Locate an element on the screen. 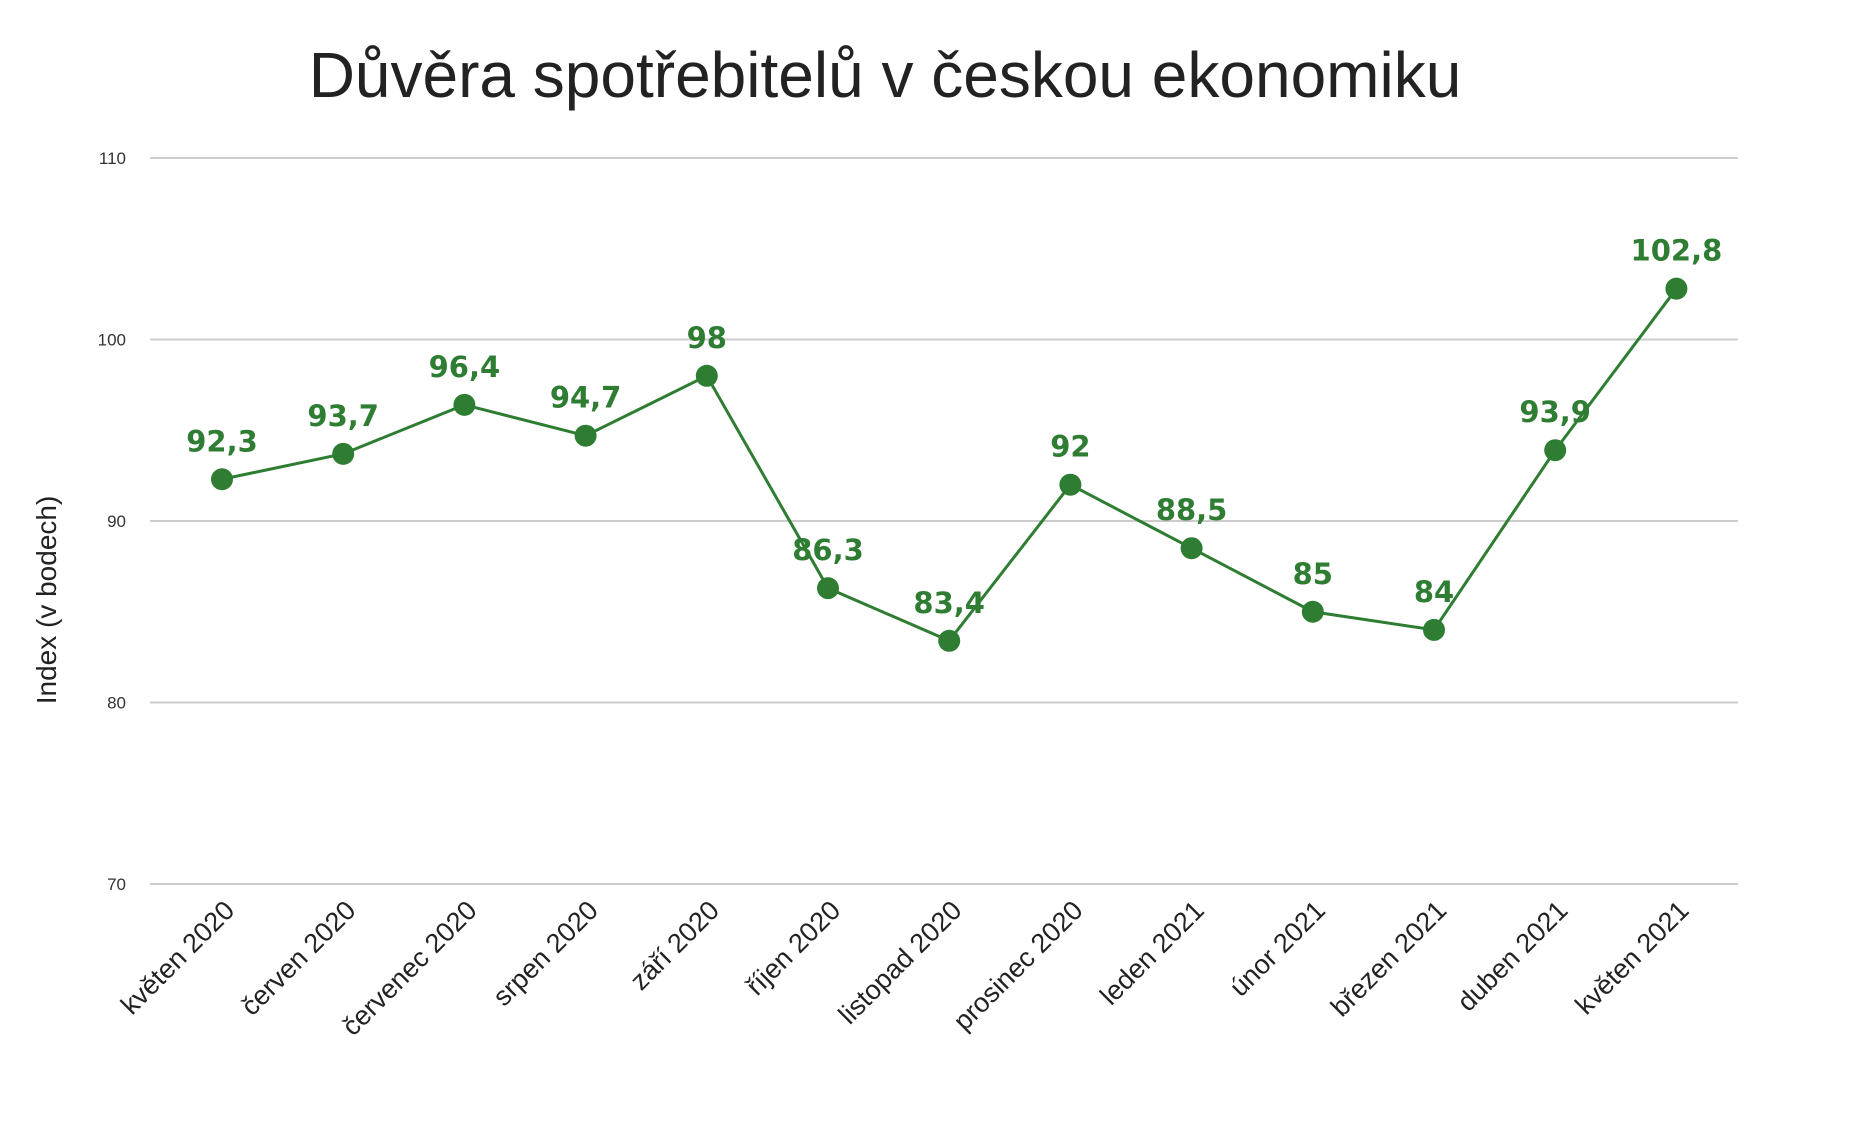 This screenshot has width=1866, height=1132. chart-title: Důvěra spotřebitelů v českou ekonomiku is located at coordinates (885, 75).